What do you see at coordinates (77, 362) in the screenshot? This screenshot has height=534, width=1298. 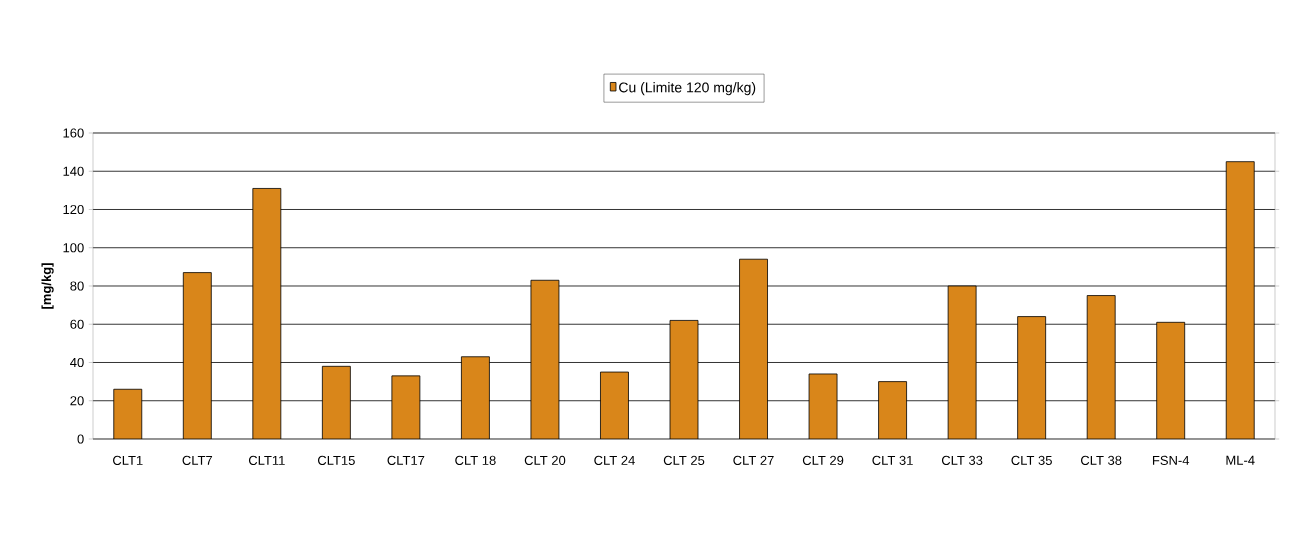 I see `y-tick-label: 40` at bounding box center [77, 362].